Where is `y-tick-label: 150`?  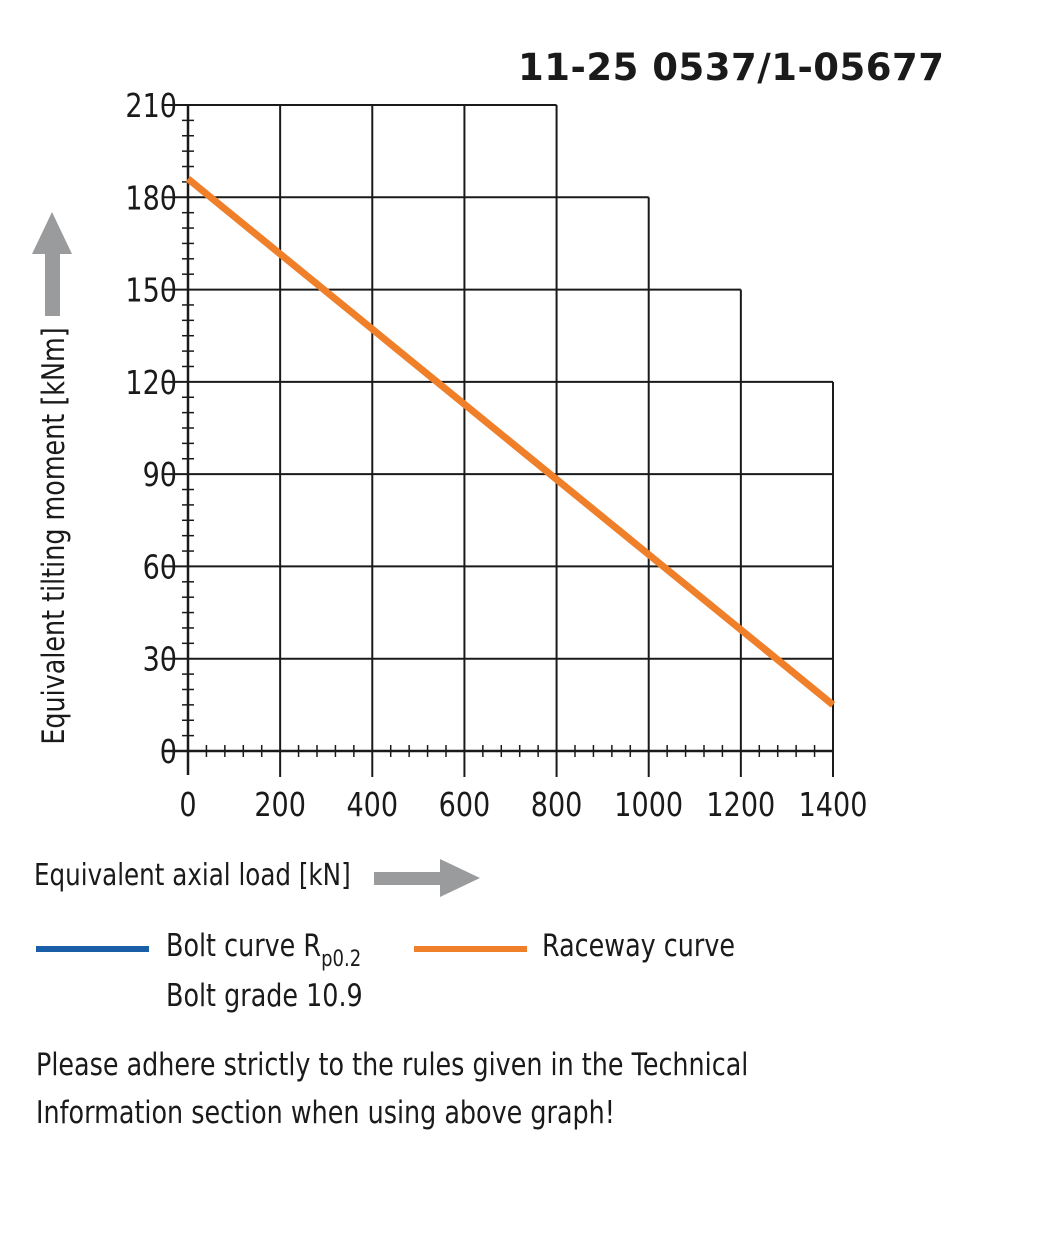
y-tick-label: 150 is located at coordinates (151, 291).